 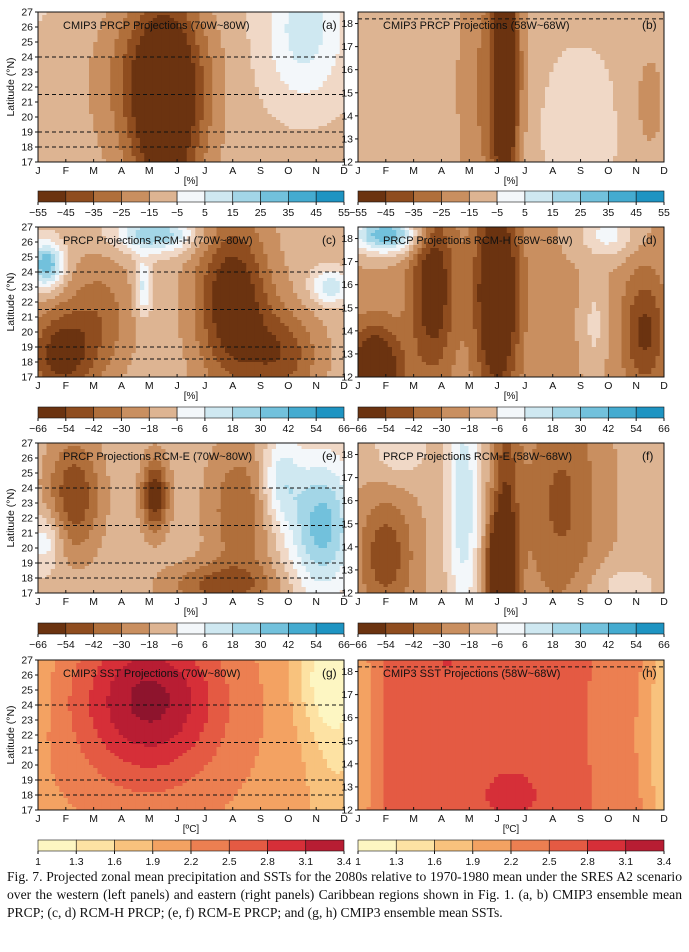 What do you see at coordinates (358, 213) in the screenshot?
I see `colorbar-label: −55` at bounding box center [358, 213].